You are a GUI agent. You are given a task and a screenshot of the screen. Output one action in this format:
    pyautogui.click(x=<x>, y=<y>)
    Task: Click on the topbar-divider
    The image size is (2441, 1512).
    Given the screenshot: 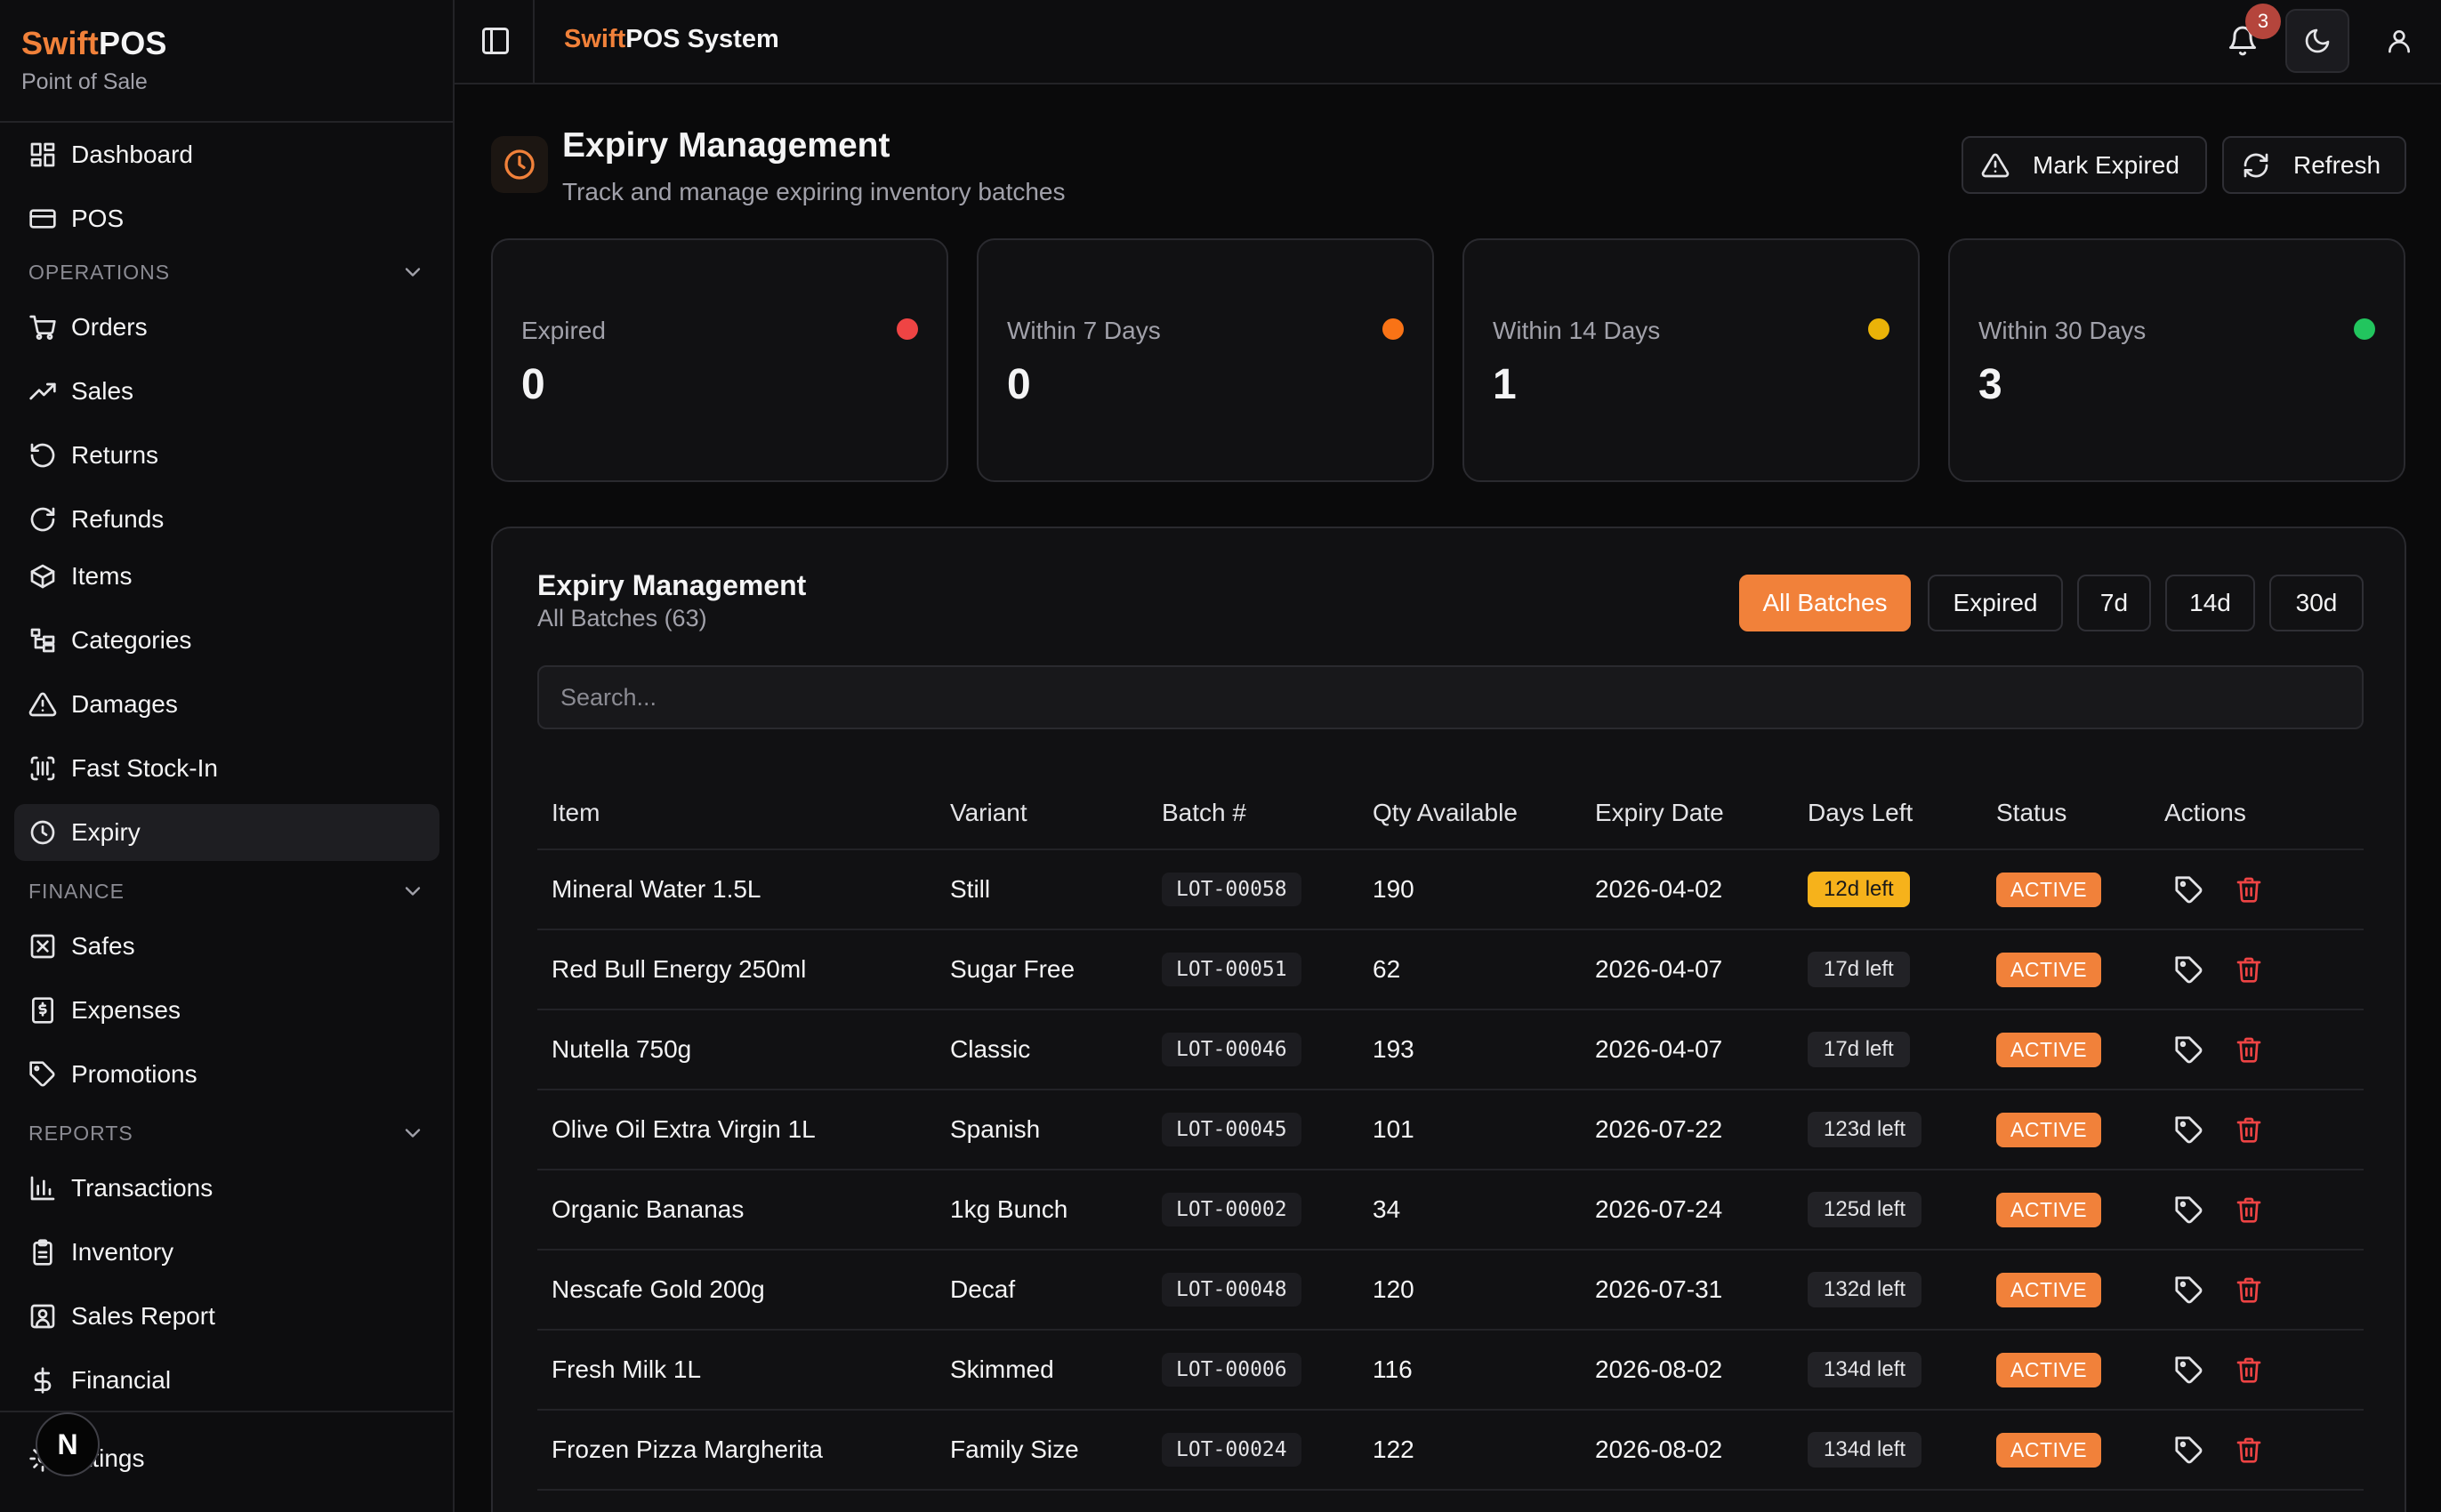 What is the action you would take?
    pyautogui.click(x=534, y=41)
    